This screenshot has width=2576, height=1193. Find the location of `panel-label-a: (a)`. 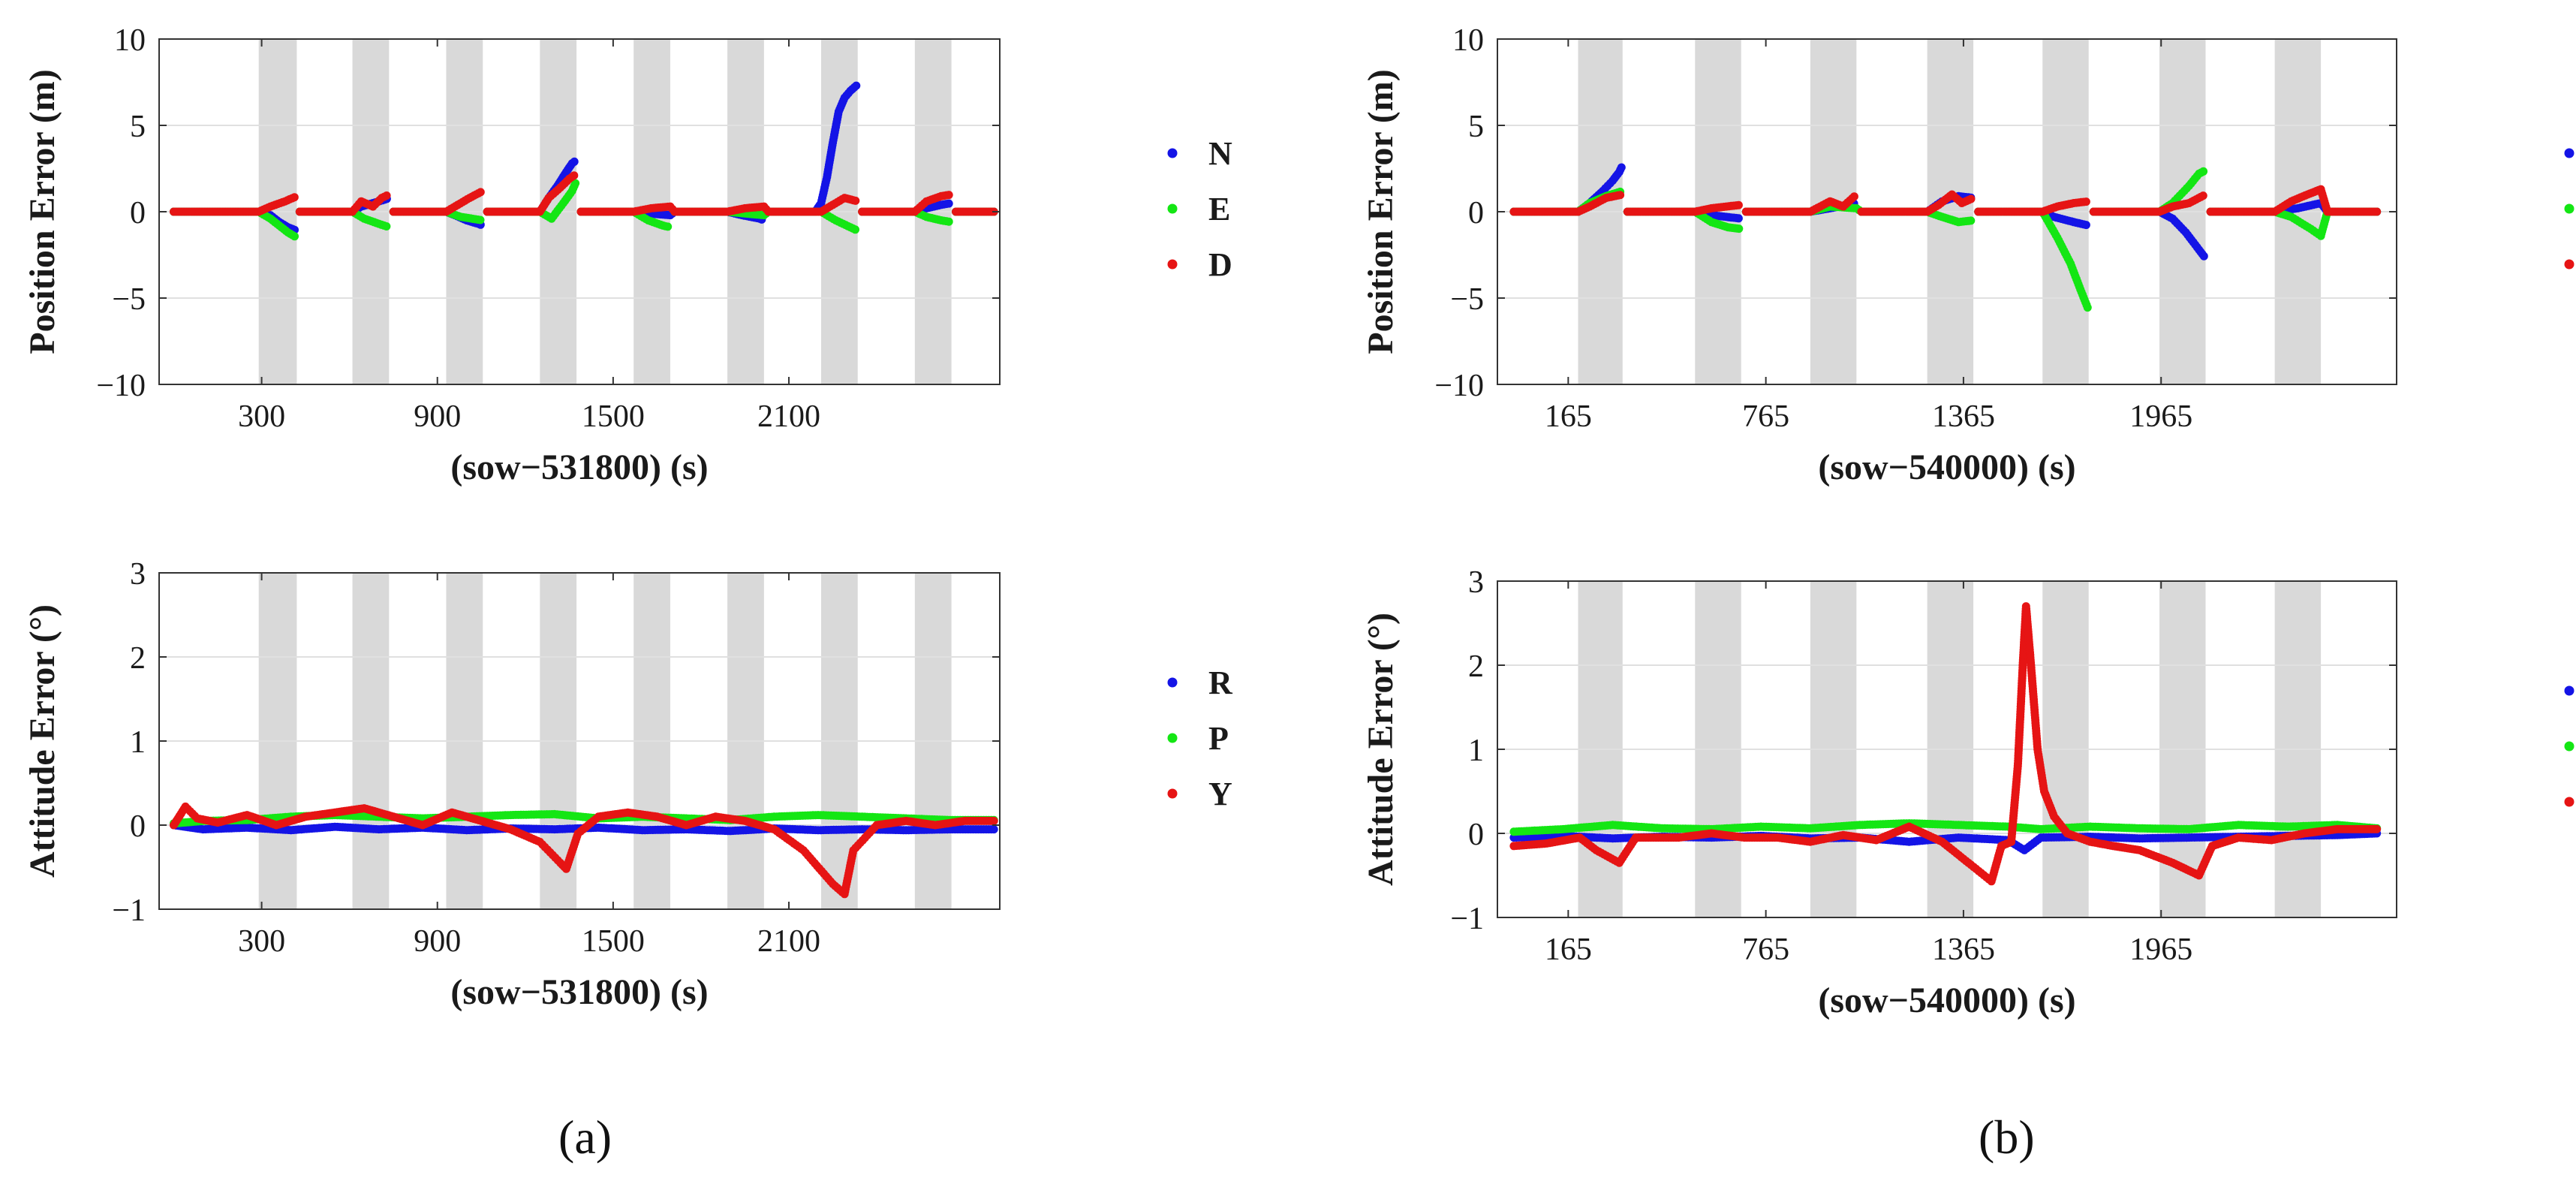

panel-label-a: (a) is located at coordinates (585, 1137).